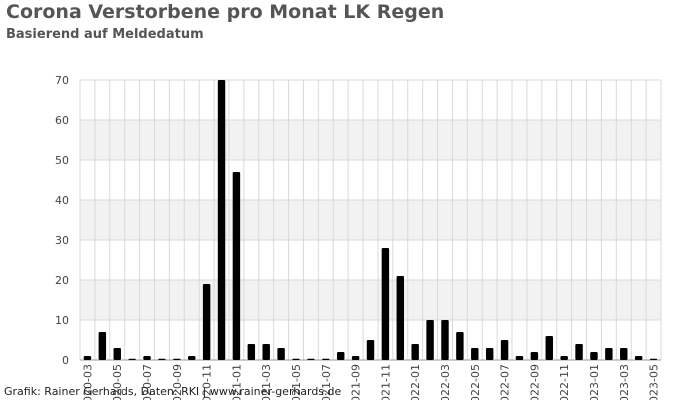 This screenshot has height=400, width=700. Describe the element at coordinates (534, 382) in the screenshot. I see `x-tick-label: 2022-09` at that location.